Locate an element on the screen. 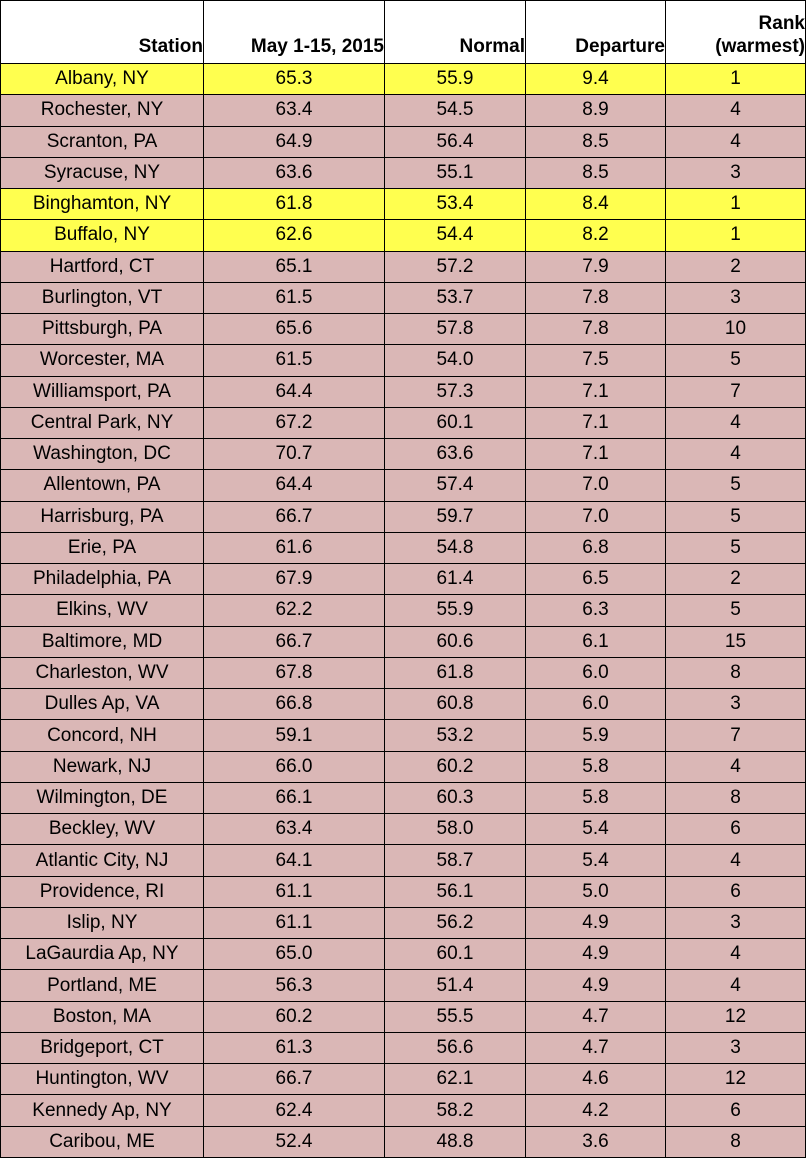 The height and width of the screenshot is (1158, 806). cell-value: 4 is located at coordinates (735, 985).